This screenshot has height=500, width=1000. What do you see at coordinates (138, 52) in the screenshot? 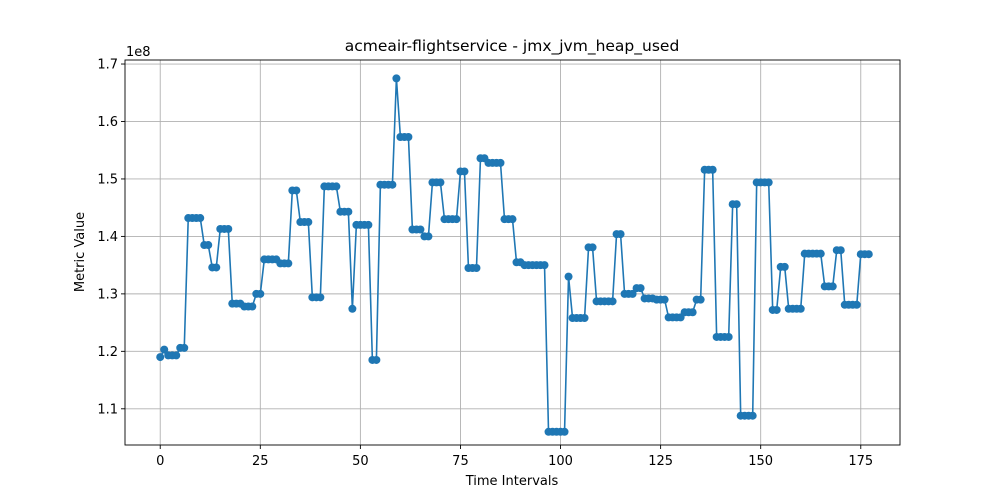
I see `y-axis-offset-label: 1e8` at bounding box center [138, 52].